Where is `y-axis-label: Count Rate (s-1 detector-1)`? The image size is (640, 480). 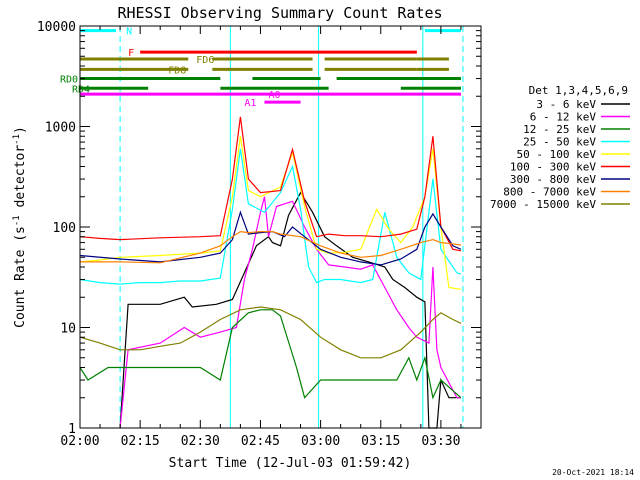
y-axis-label: Count Rate (s-1 detector-1) is located at coordinates (20, 227).